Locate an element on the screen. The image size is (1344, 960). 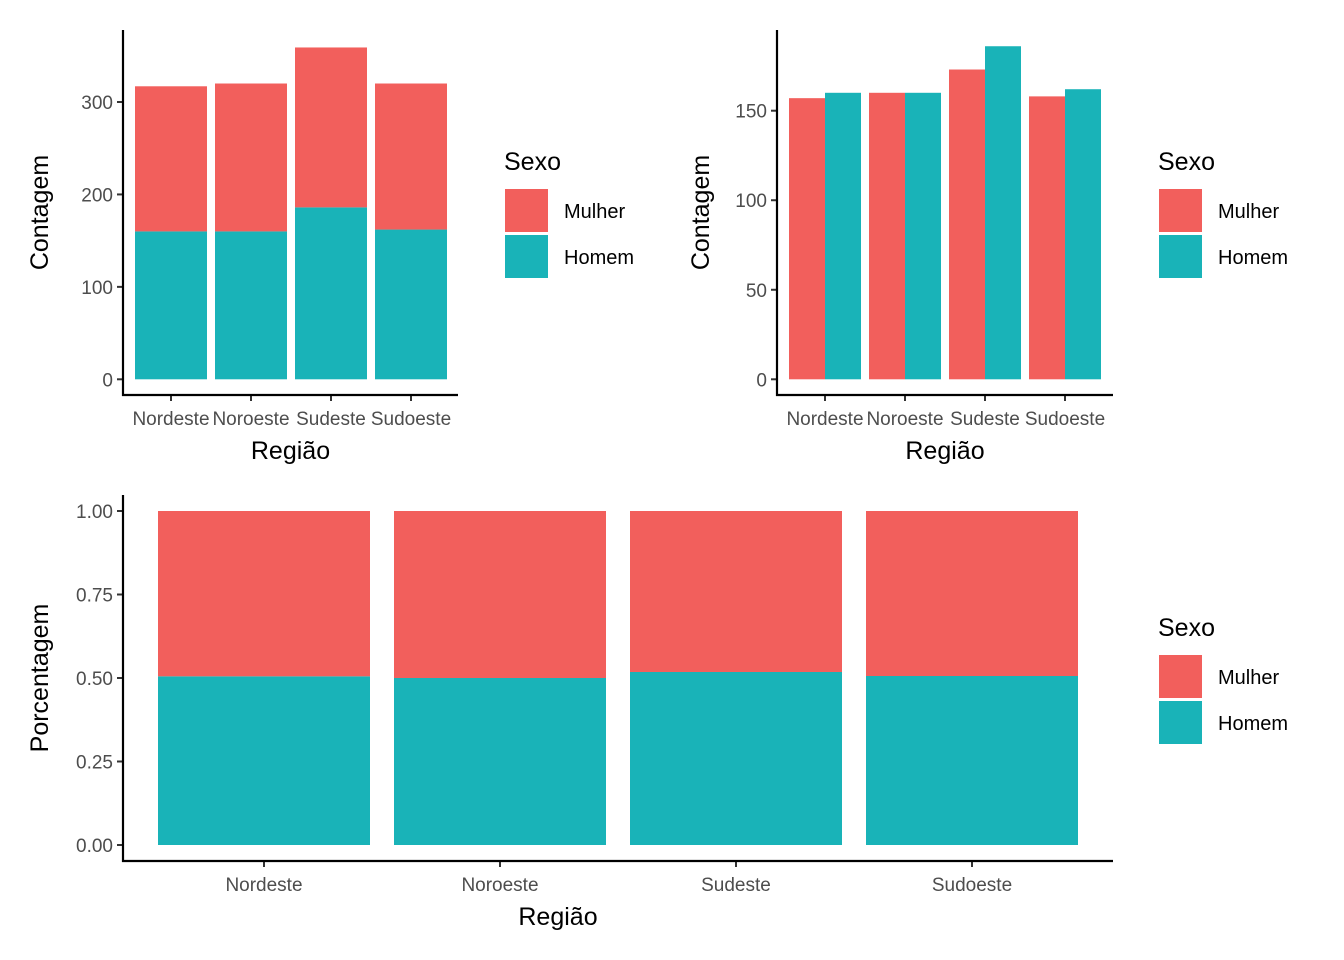
y-ticks: 0.00 0.25 0.50 0.75 1.00 is located at coordinates (99, 679).